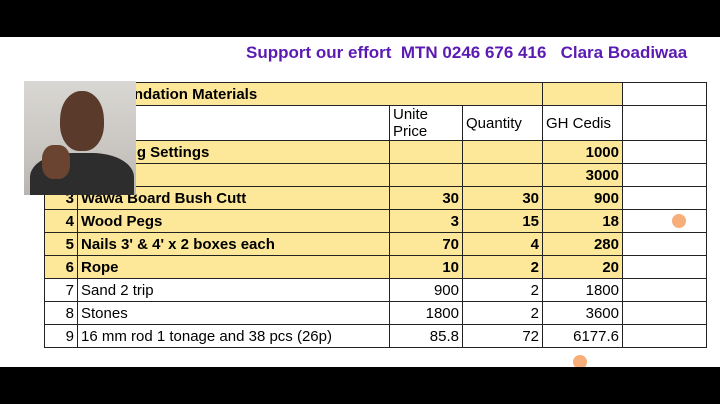  Describe the element at coordinates (582, 244) in the screenshot. I see `amount-cell: 280` at that location.